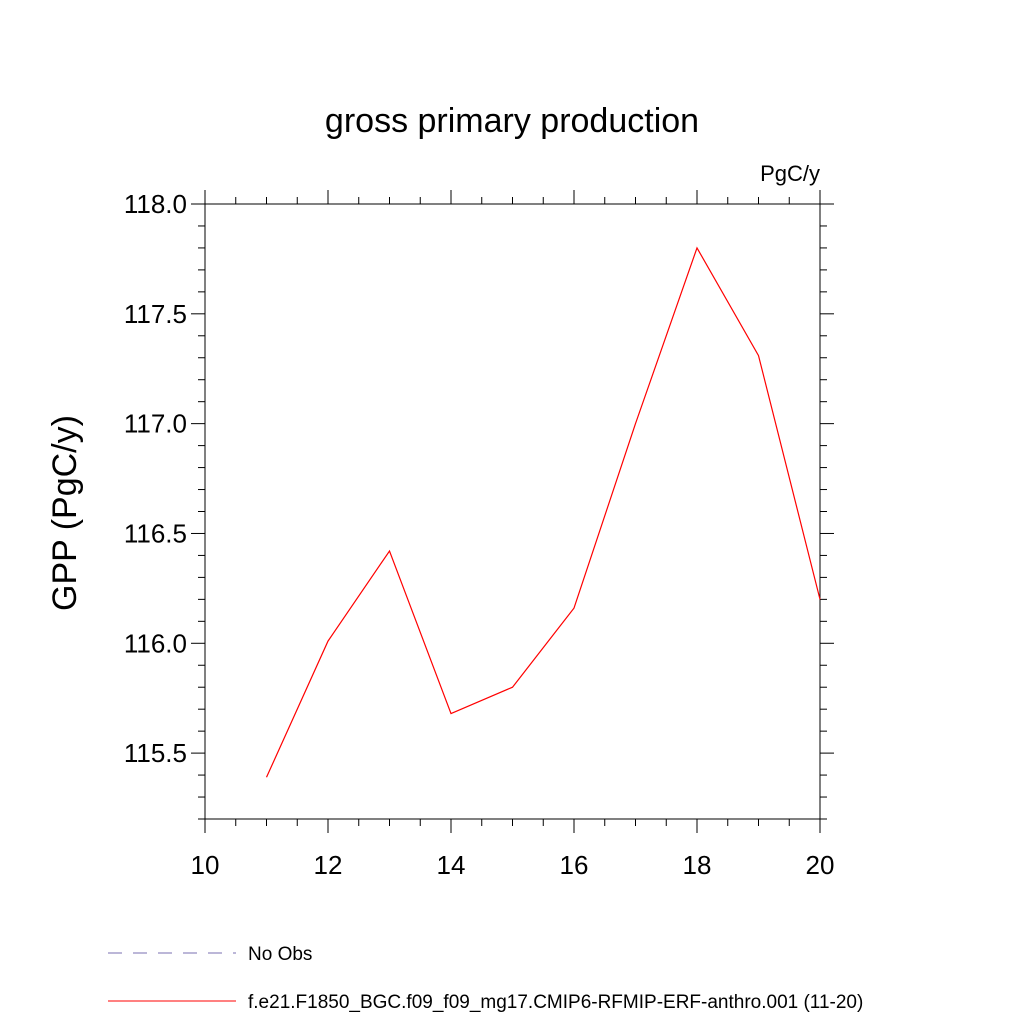  Describe the element at coordinates (155, 643) in the screenshot. I see `y-tick-label: 116.0` at that location.